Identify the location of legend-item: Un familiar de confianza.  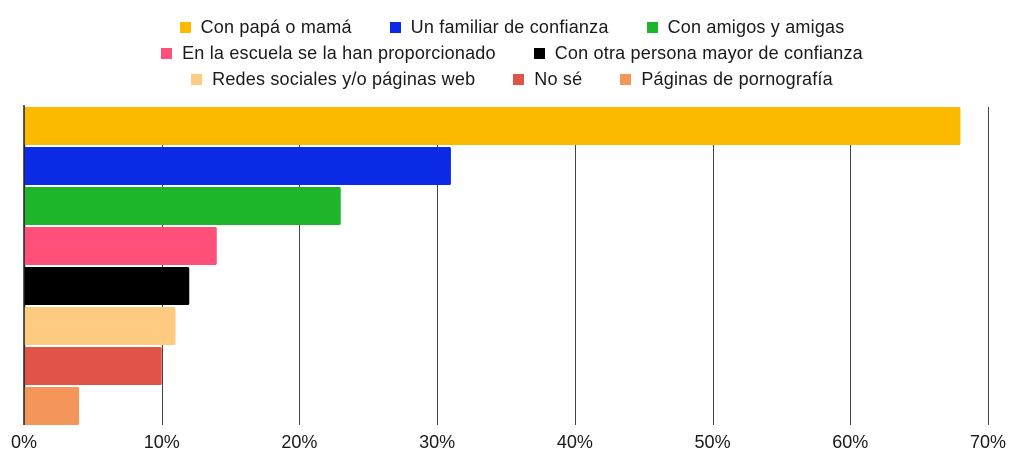
(499, 27).